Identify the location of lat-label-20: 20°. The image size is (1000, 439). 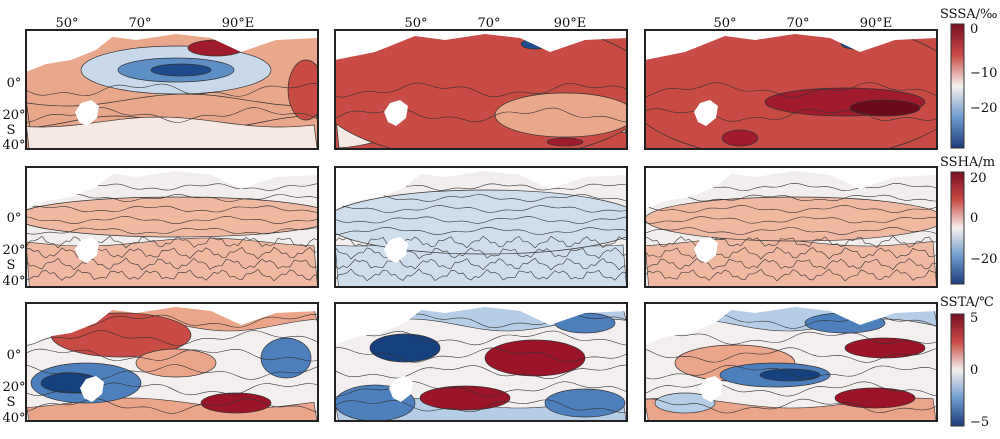
(13, 115).